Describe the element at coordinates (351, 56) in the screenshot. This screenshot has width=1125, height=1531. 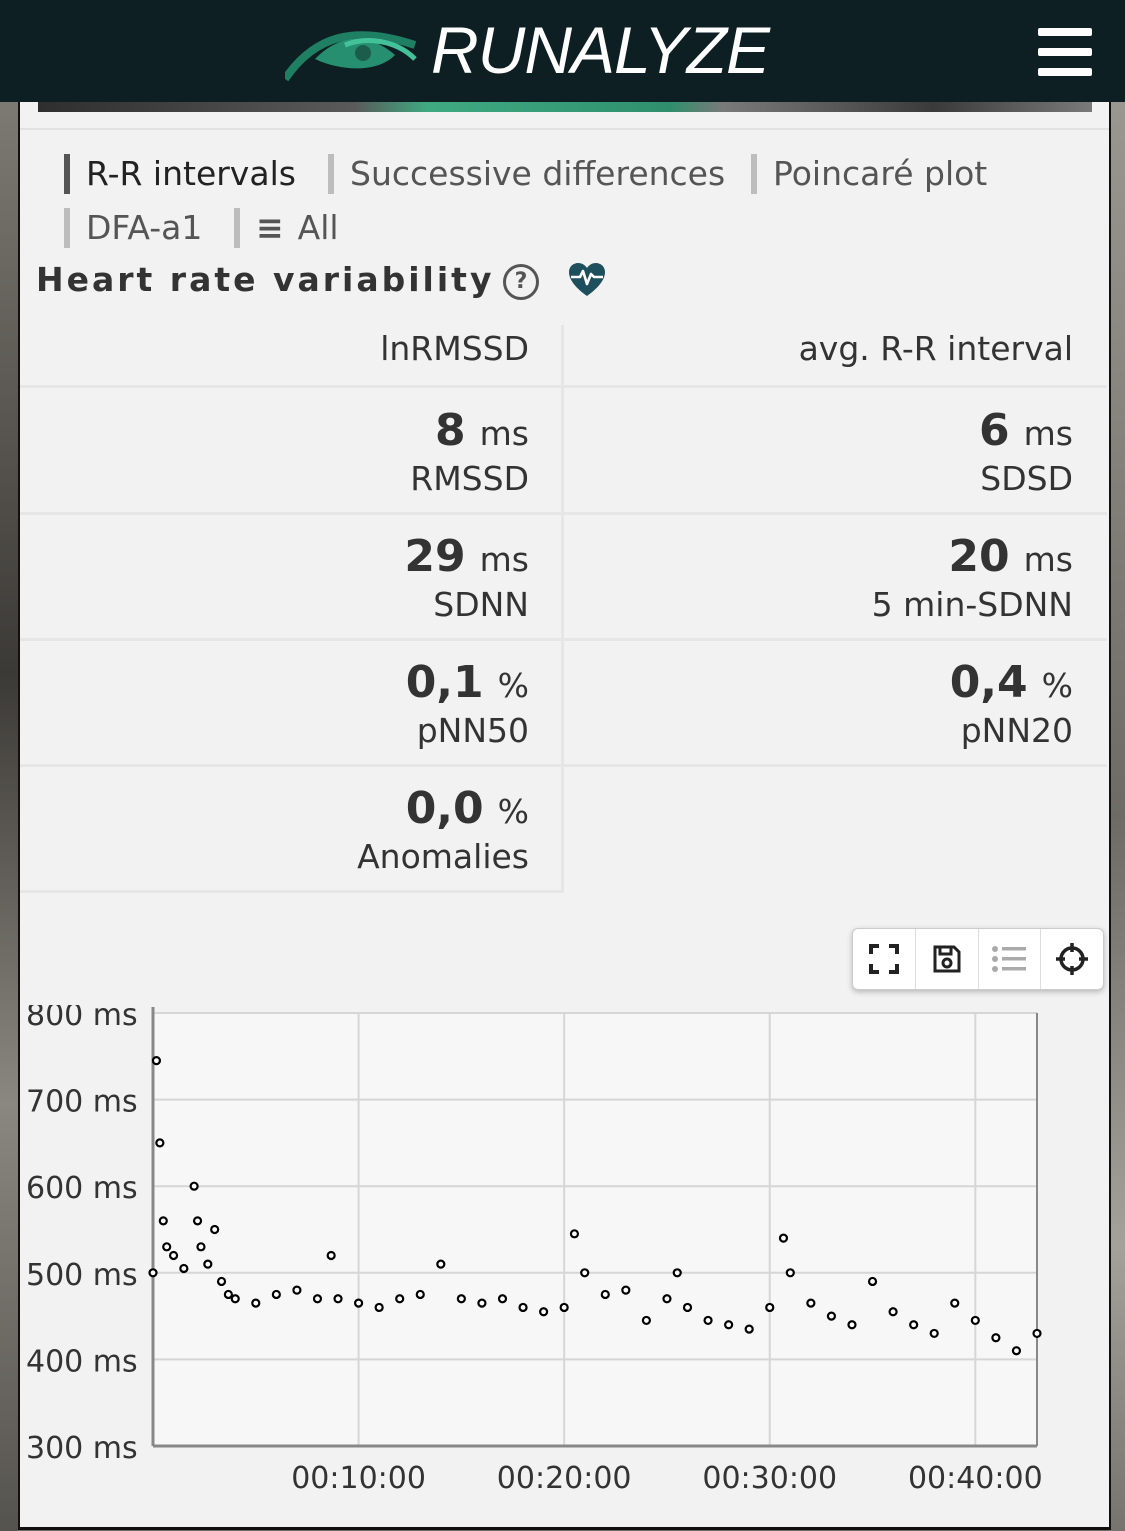
I see `logo-swoosh-icon` at that location.